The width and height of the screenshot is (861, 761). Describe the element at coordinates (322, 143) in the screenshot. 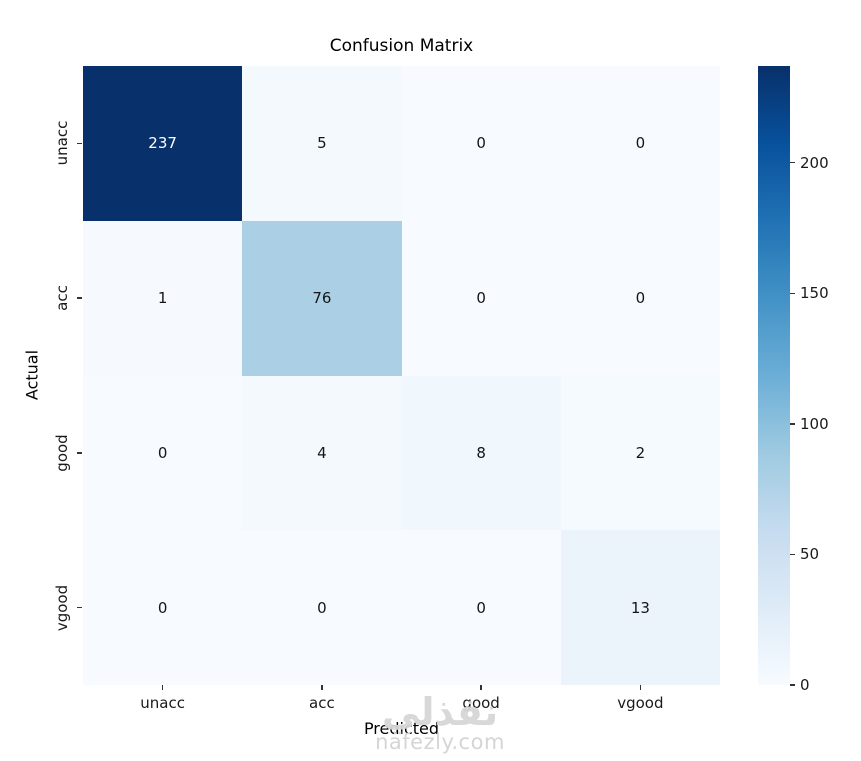

I see `heatmap-cell: 5` at that location.